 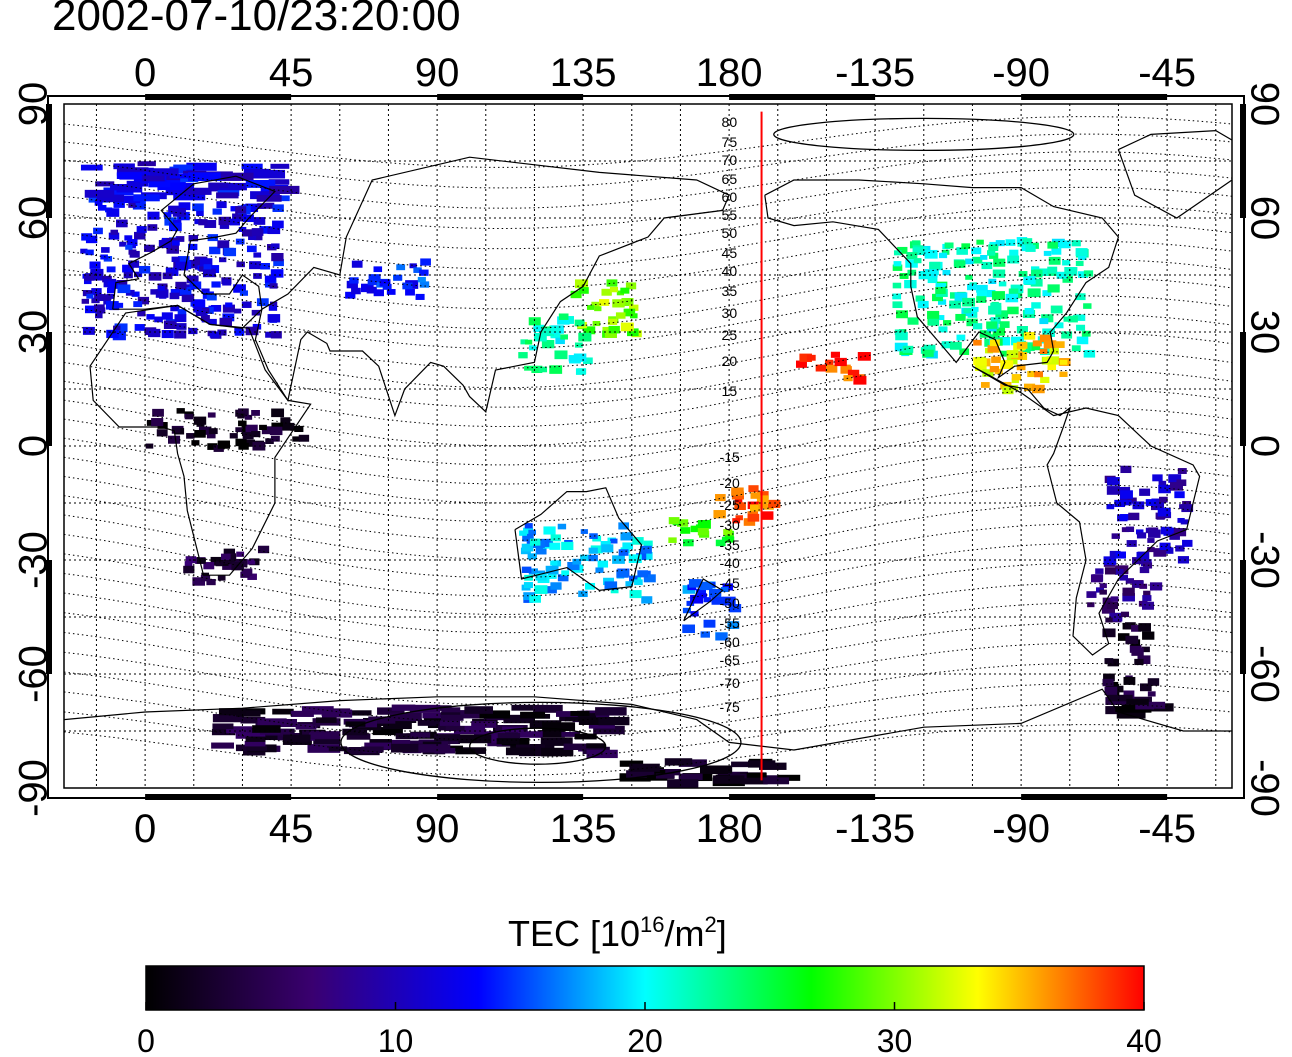 What do you see at coordinates (730, 583) in the screenshot?
I see `mlat-label: -45` at bounding box center [730, 583].